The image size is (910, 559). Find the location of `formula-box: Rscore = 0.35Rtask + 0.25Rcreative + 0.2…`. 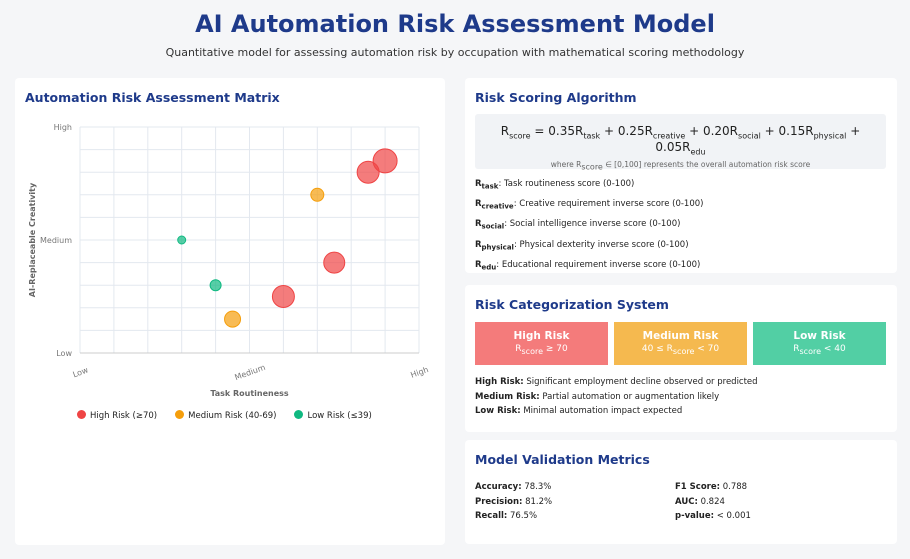

formula-box: Rscore = 0.35Rtask + 0.25Rcreative + 0.2… is located at coordinates (680, 143).